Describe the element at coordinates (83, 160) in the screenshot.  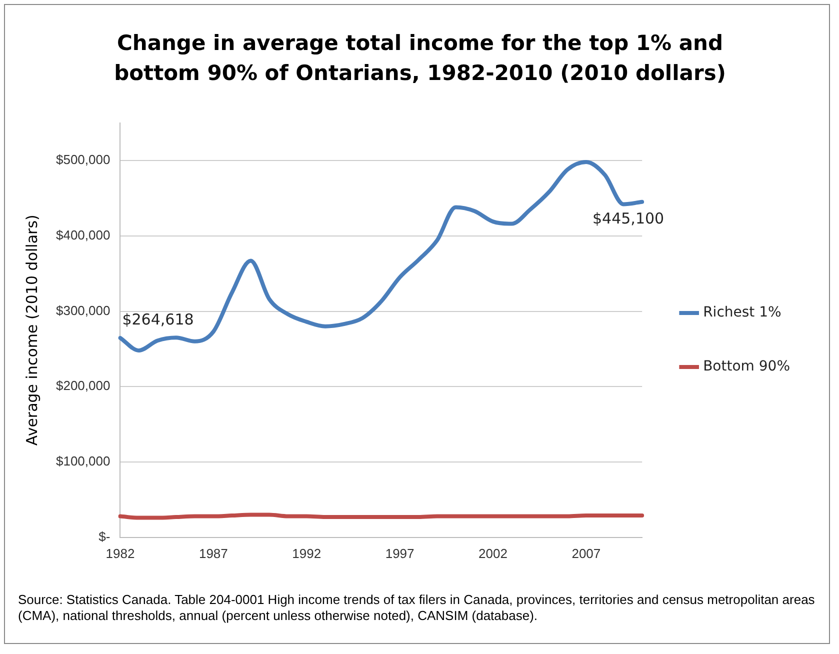
I see `y-tick-label: $500,000` at that location.